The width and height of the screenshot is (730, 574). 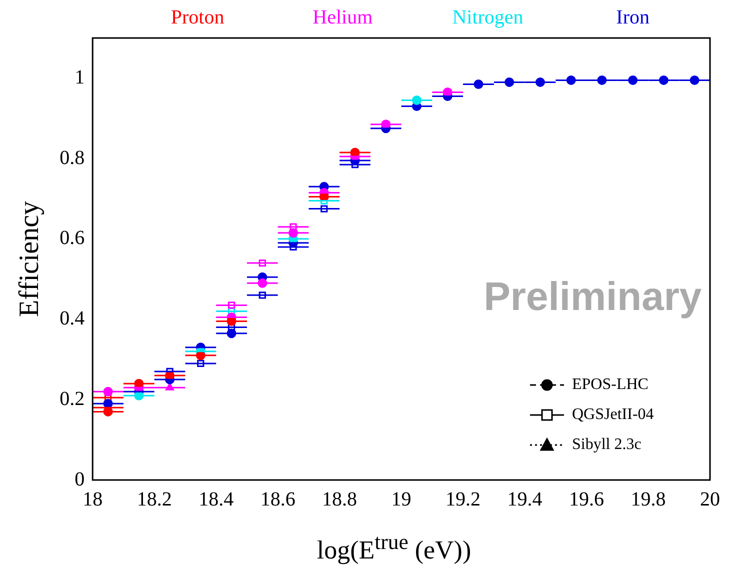 I want to click on y-tick-label: 0.8, so click(x=72, y=157).